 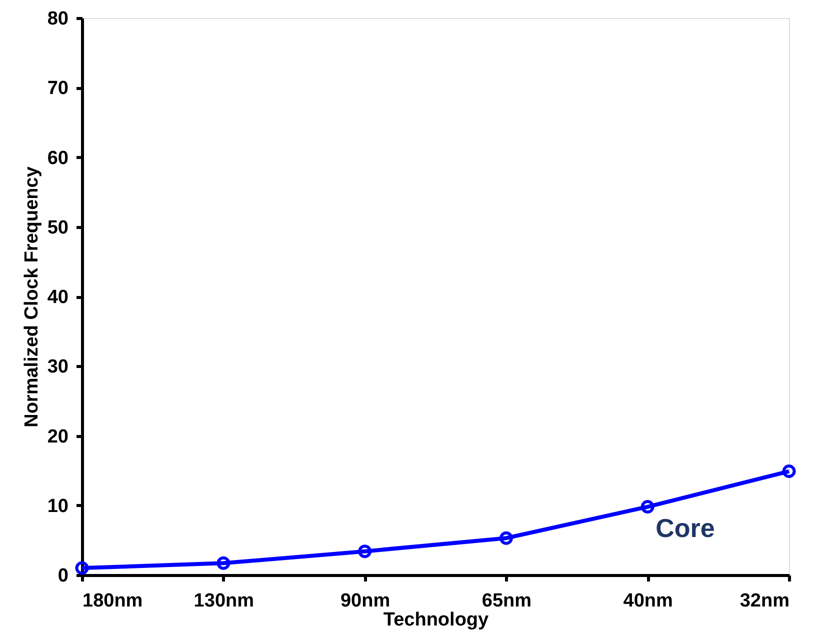 What do you see at coordinates (57, 158) in the screenshot?
I see `y-tick-label: 60` at bounding box center [57, 158].